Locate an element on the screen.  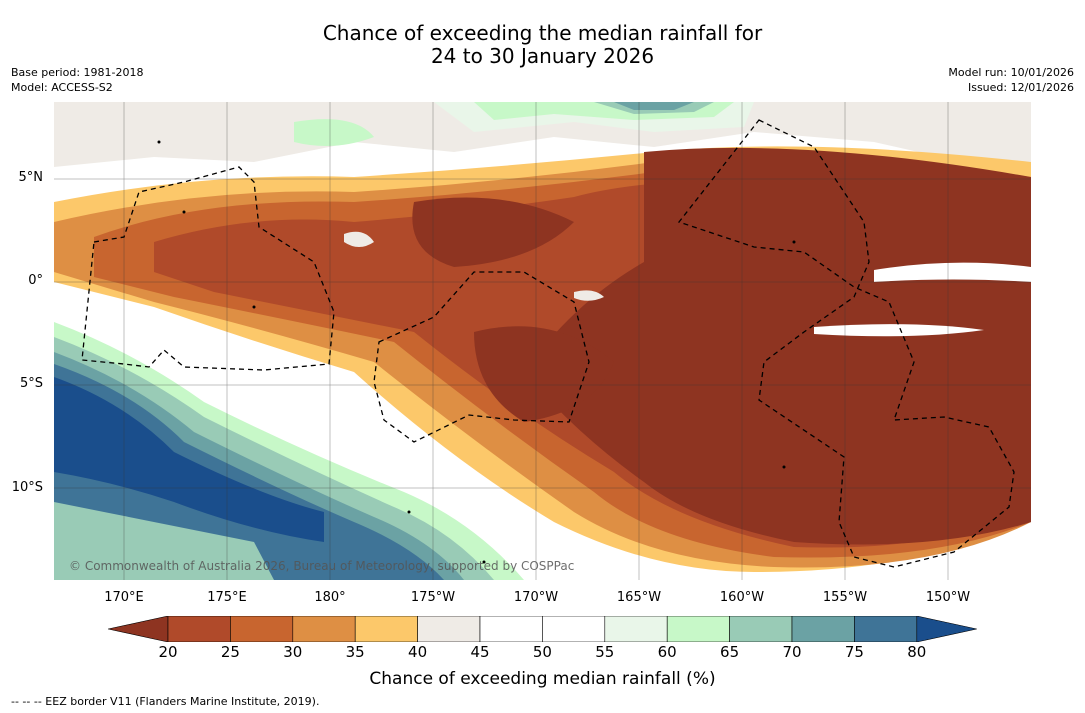
base-period: Base period: 1981-2018 is located at coordinates (77, 72).